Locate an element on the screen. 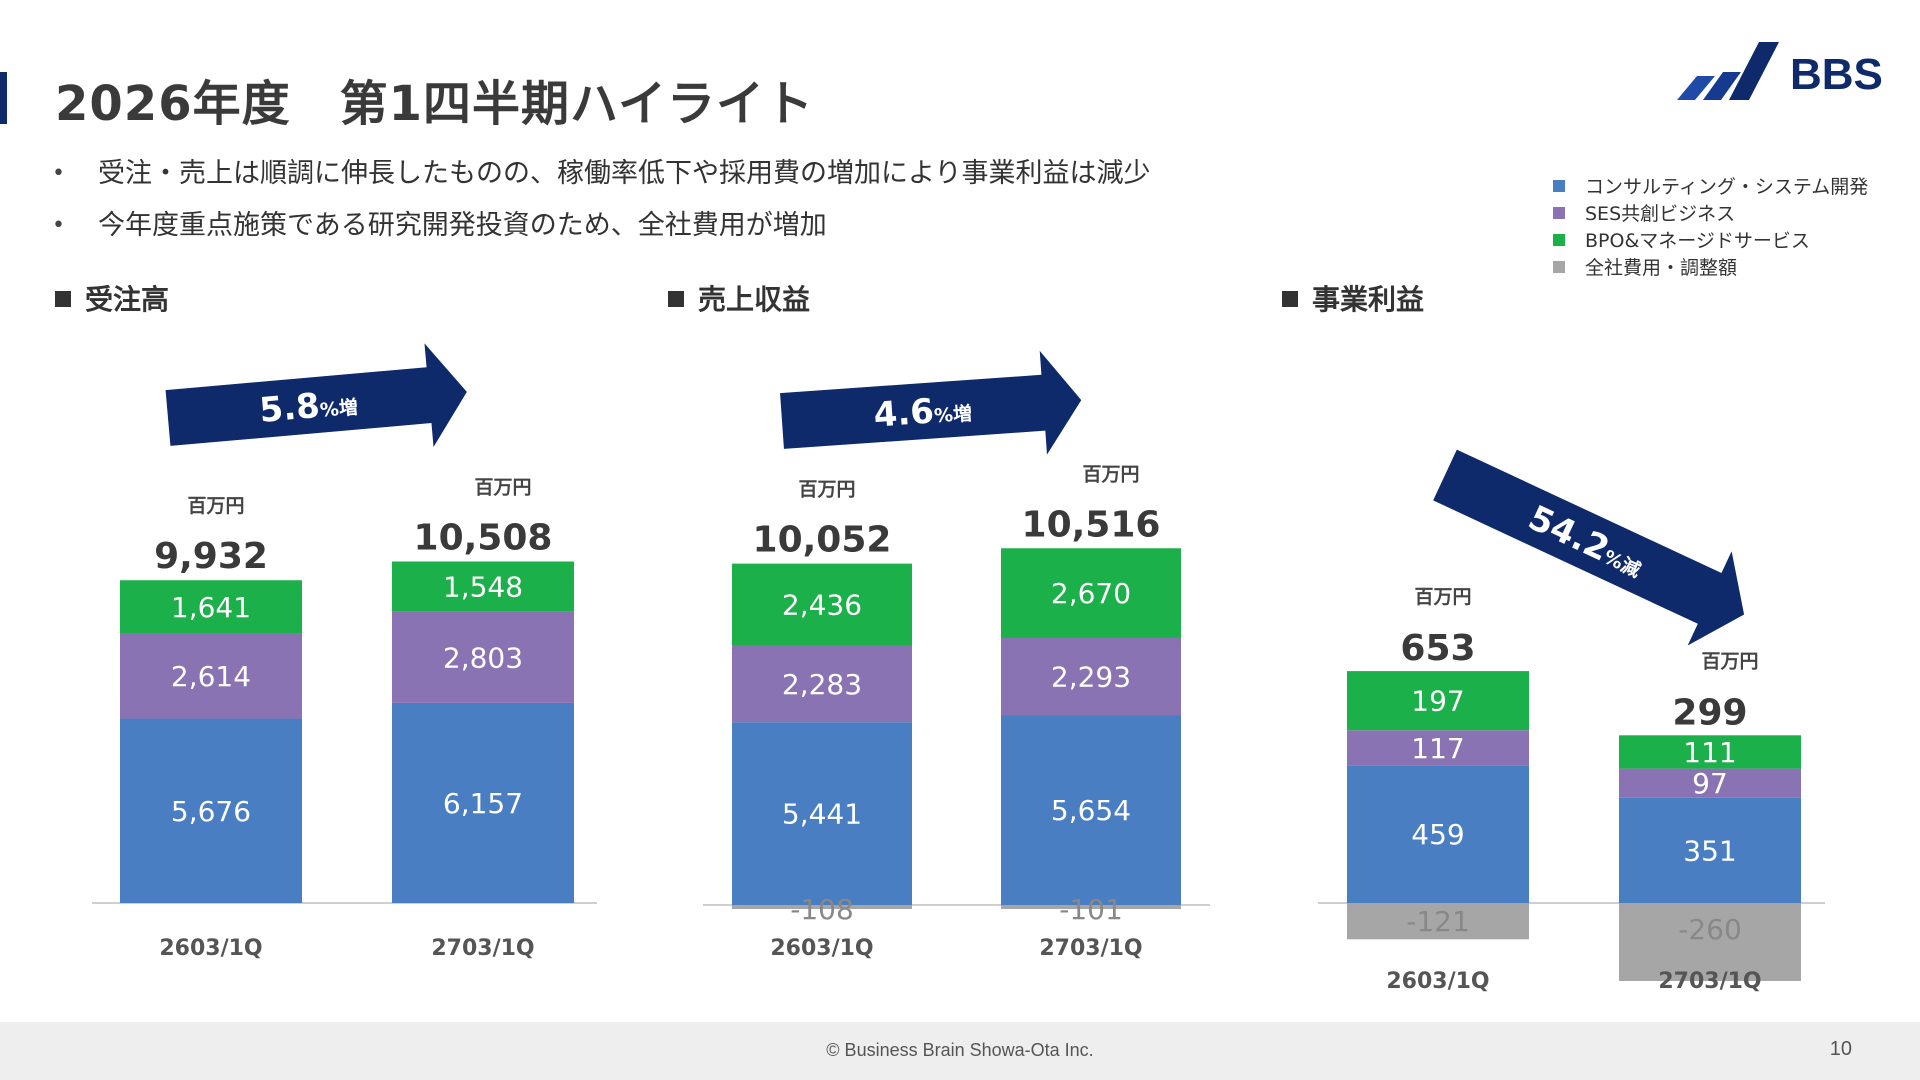  bar-value-label: 6,157 is located at coordinates (483, 803).